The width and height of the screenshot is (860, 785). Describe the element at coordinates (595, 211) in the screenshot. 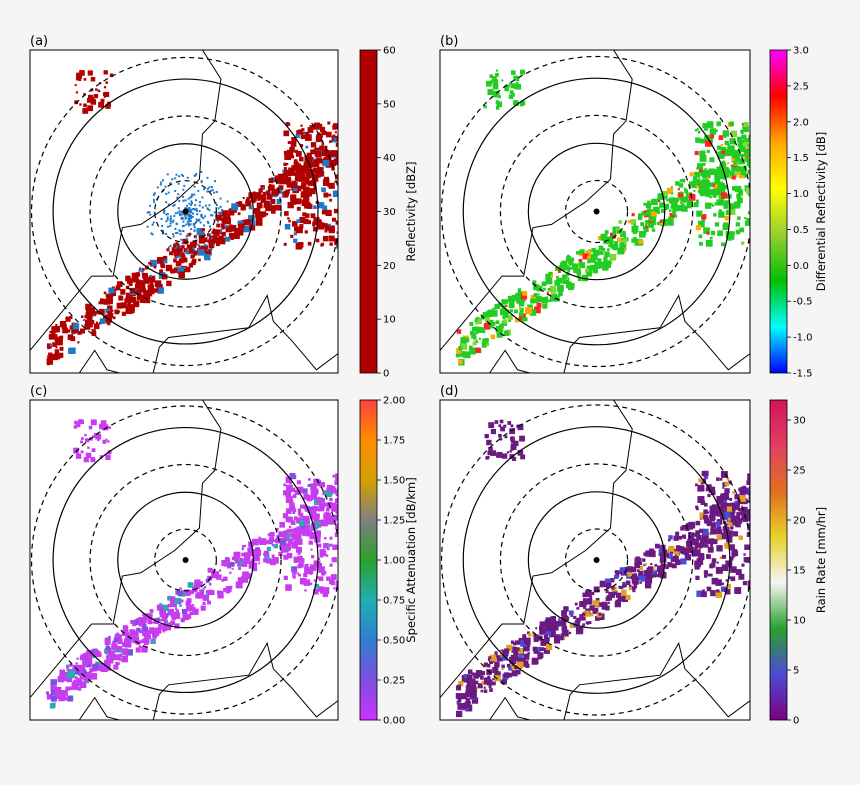

I see `radar-field` at that location.